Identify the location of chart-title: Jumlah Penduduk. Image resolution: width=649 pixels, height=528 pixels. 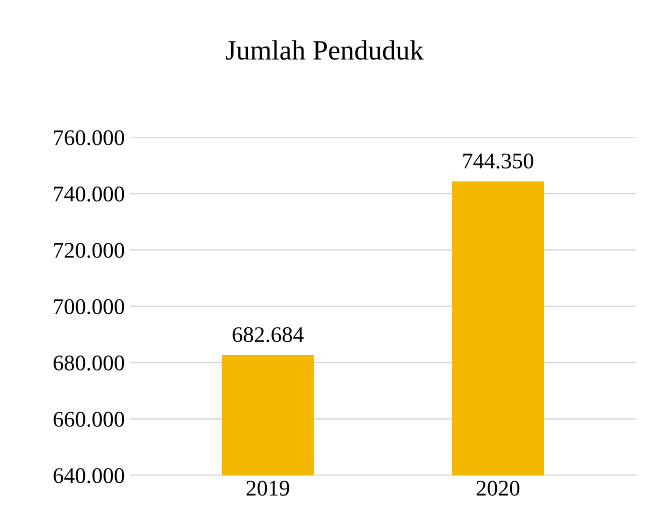
(325, 50).